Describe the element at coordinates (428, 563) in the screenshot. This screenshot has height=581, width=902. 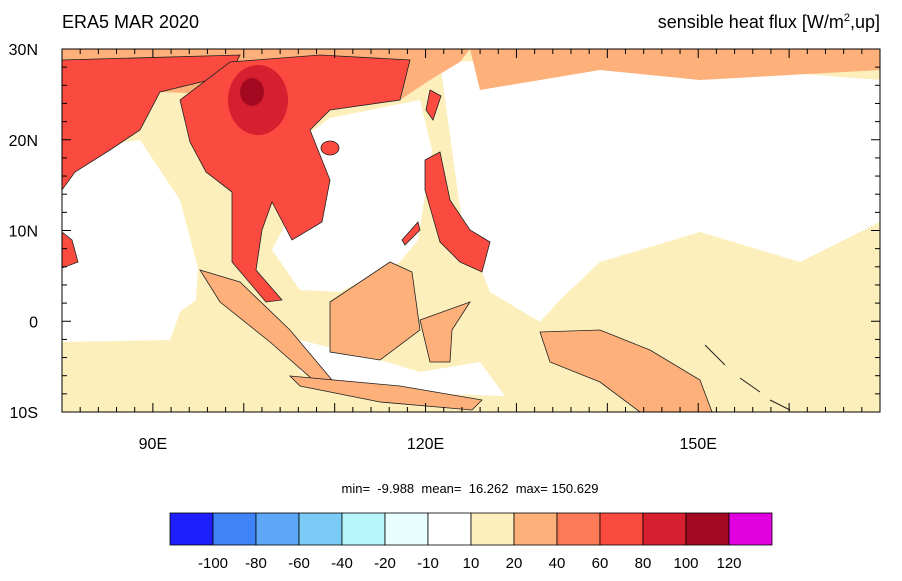
I see `colorbar-label: -10` at that location.